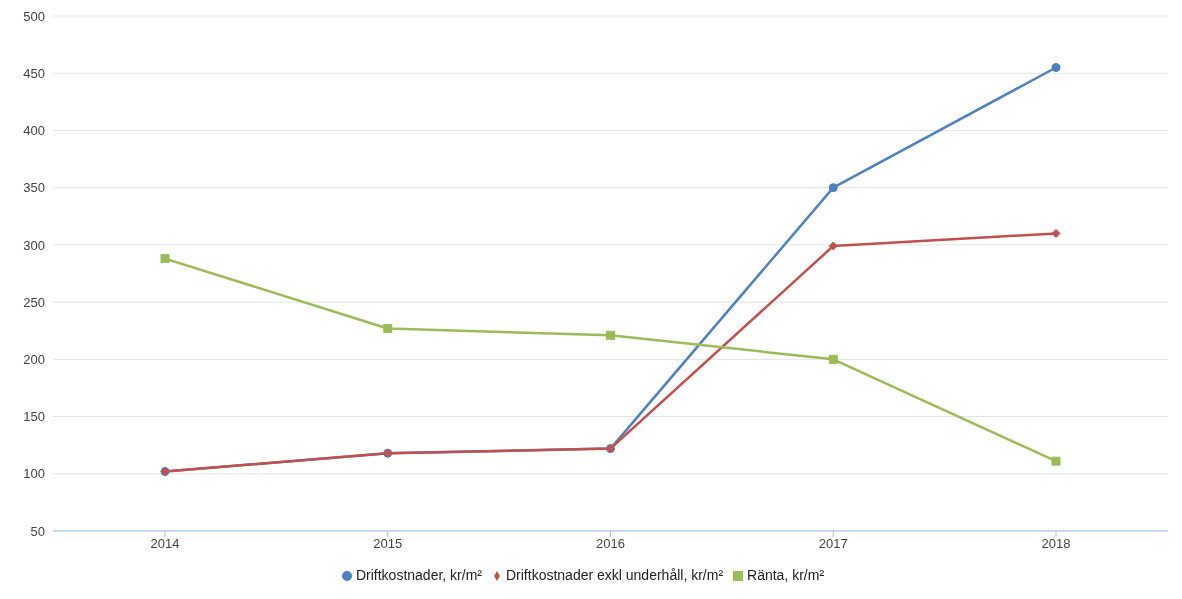 The width and height of the screenshot is (1182, 599). I want to click on x-tick-label: 2014, so click(165, 544).